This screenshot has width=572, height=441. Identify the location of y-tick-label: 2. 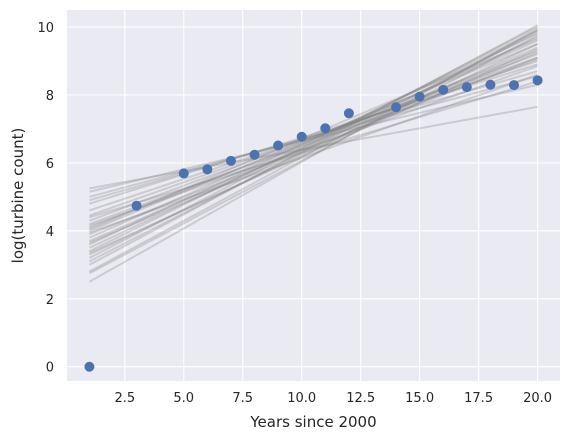
(50, 300).